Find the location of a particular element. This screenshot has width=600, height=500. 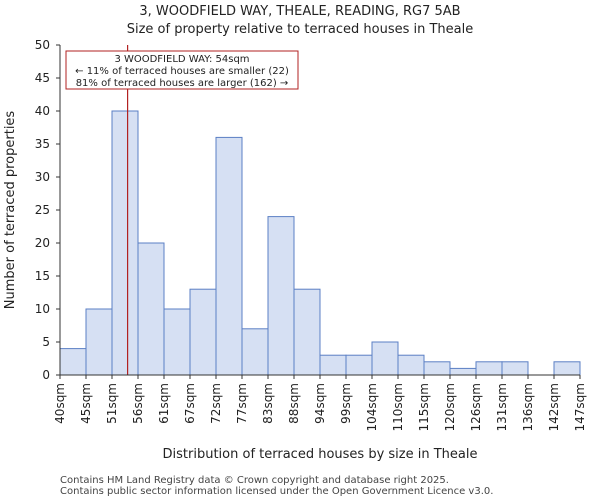

annotation-line-1: 3 WOODFIELD WAY: 54sqm is located at coordinates (181, 59).